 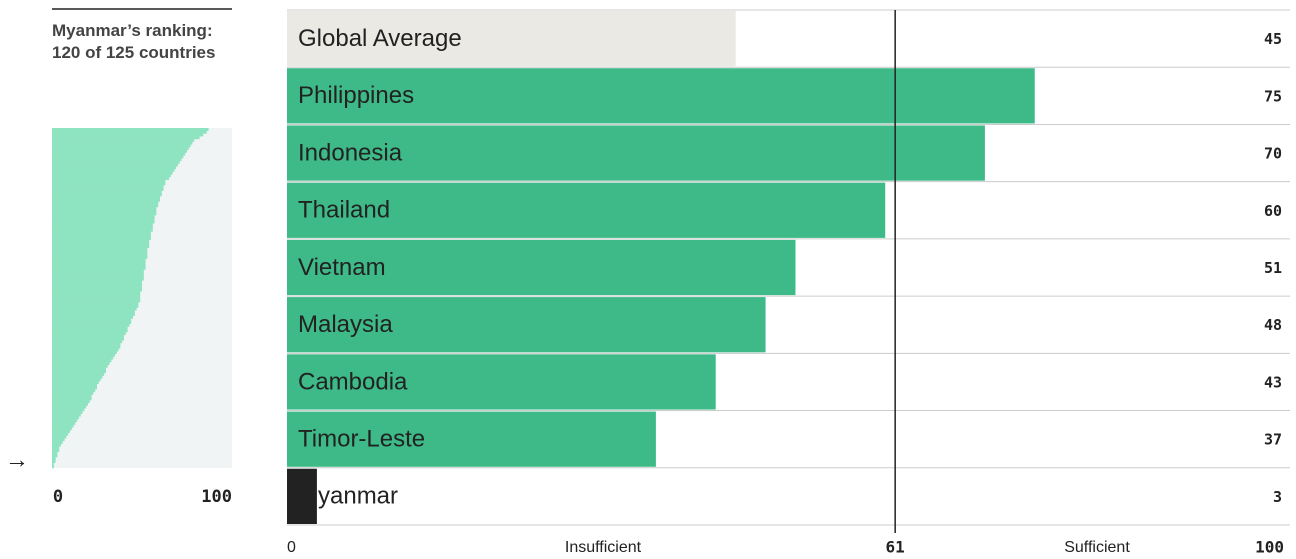 What do you see at coordinates (1277, 497) in the screenshot?
I see `value-label: 3` at bounding box center [1277, 497].